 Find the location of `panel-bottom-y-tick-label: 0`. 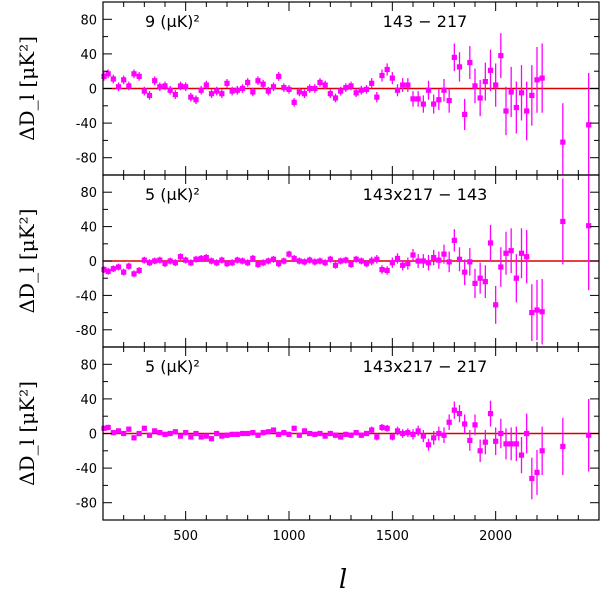

panel-bottom-y-tick-label: 0 is located at coordinates (93, 435).